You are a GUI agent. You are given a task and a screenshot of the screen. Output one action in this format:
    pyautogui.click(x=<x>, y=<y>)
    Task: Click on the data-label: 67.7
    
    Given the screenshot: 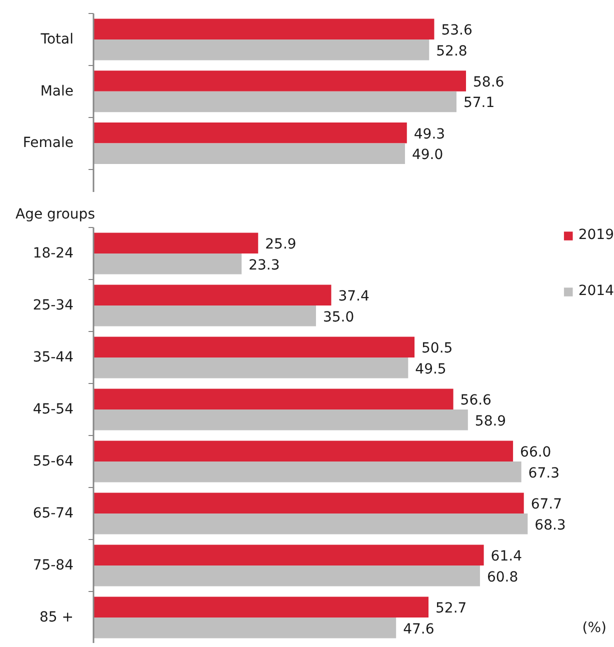 What is the action you would take?
    pyautogui.click(x=546, y=504)
    